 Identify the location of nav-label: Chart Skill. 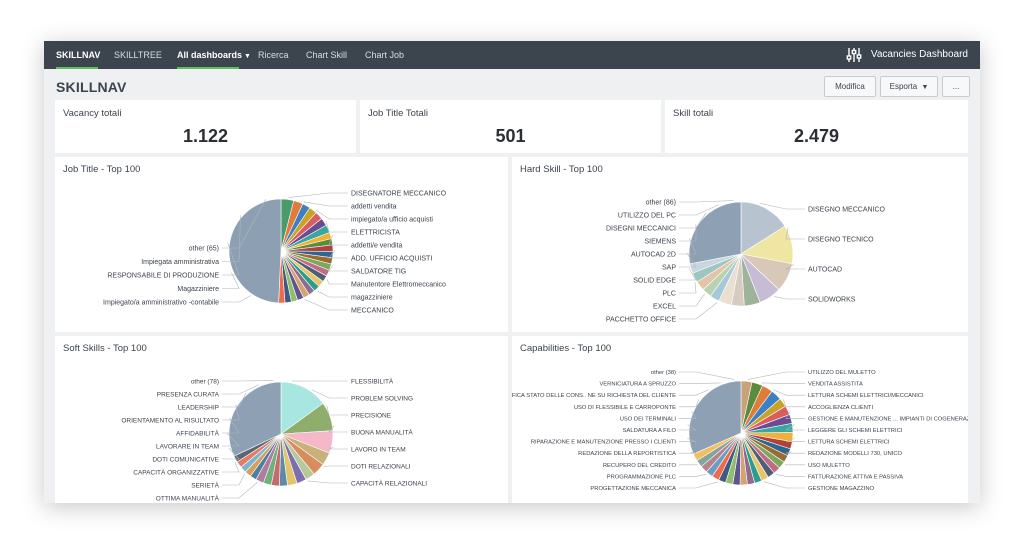
(327, 55).